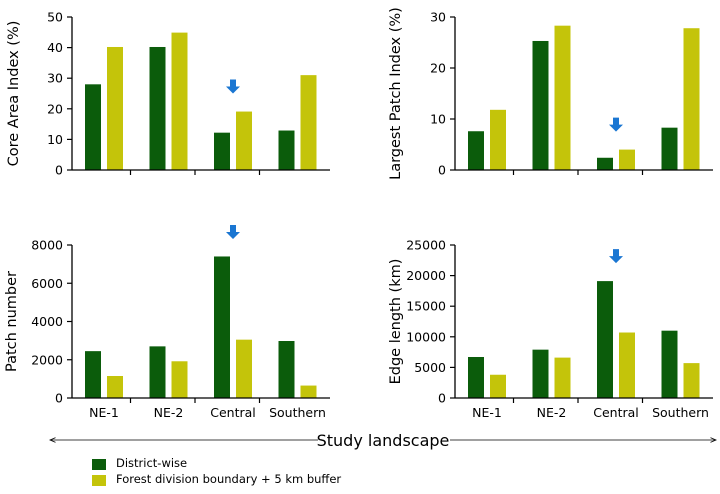  What do you see at coordinates (47, 359) in the screenshot?
I see `y-tick-label: 2000` at bounding box center [47, 359].